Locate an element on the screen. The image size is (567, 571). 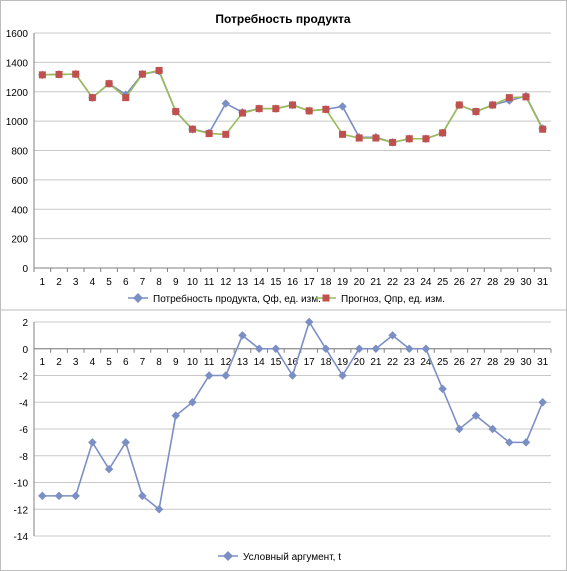
legend-item-argument: Условный аргумент, t is located at coordinates (279, 557).